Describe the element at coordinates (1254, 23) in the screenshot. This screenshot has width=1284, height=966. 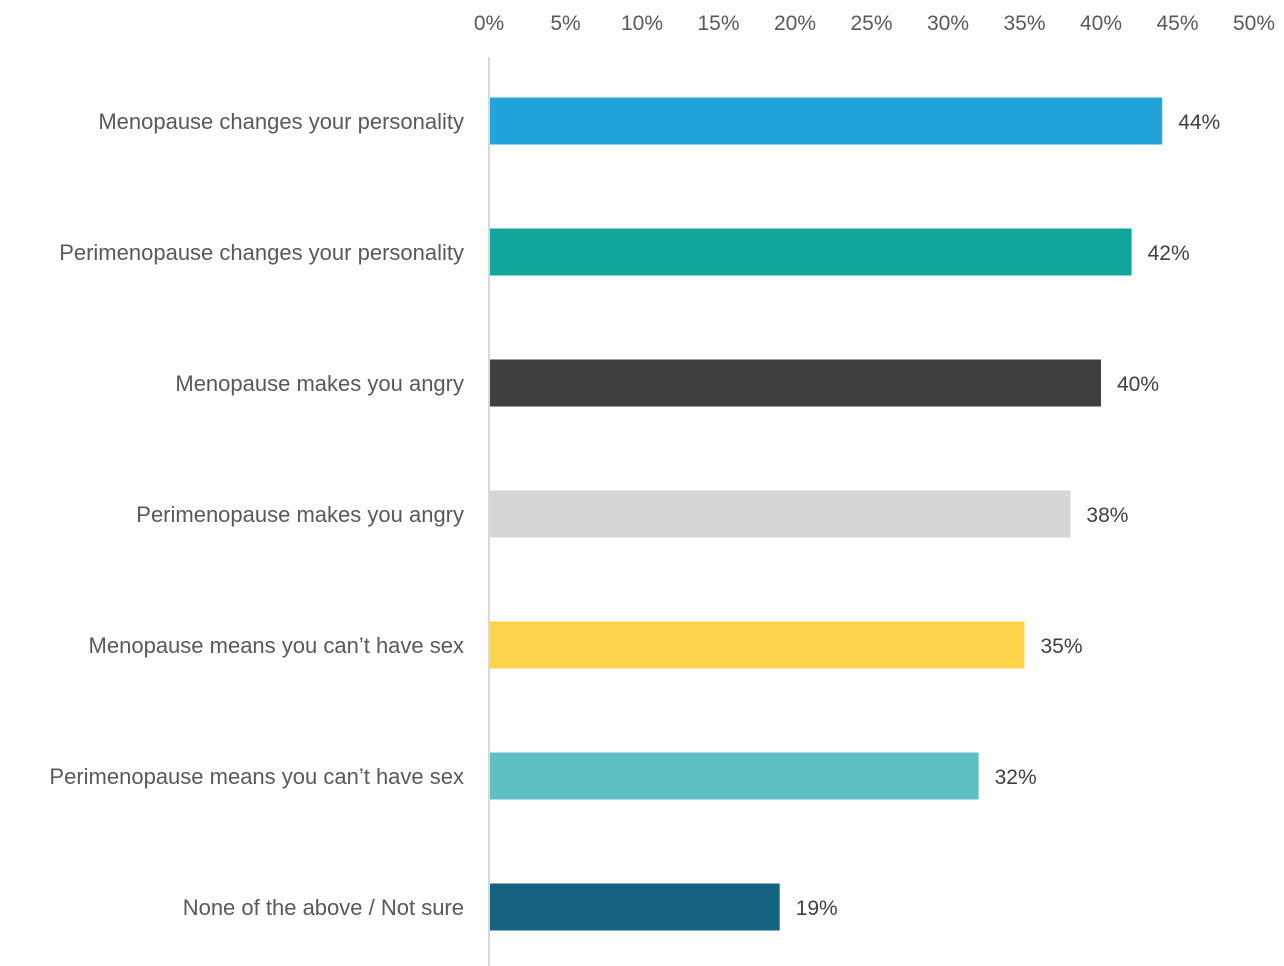
I see `x-tick-label: 50%` at that location.